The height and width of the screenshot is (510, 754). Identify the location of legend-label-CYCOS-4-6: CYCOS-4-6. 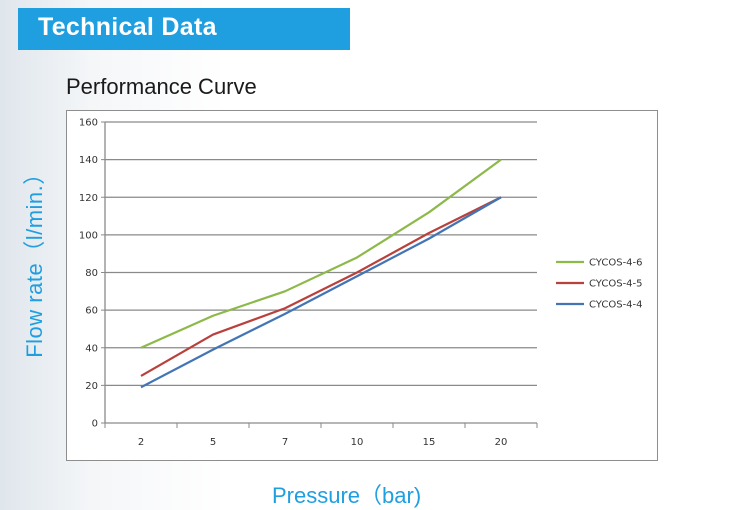
(616, 263).